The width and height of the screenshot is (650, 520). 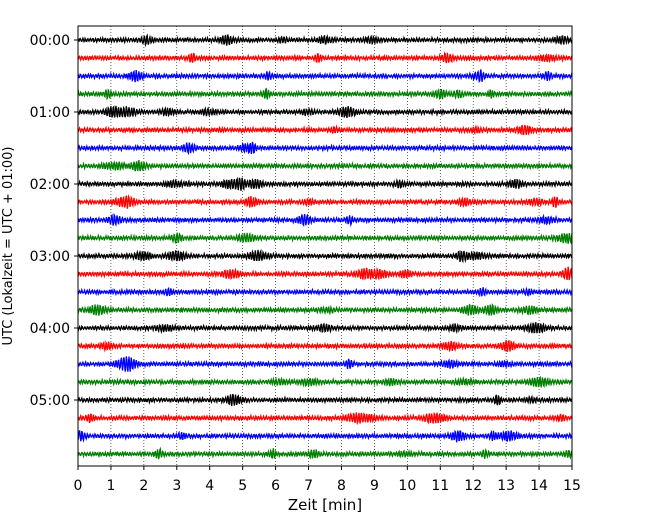 I want to click on x-tick-label: 13, so click(x=506, y=486).